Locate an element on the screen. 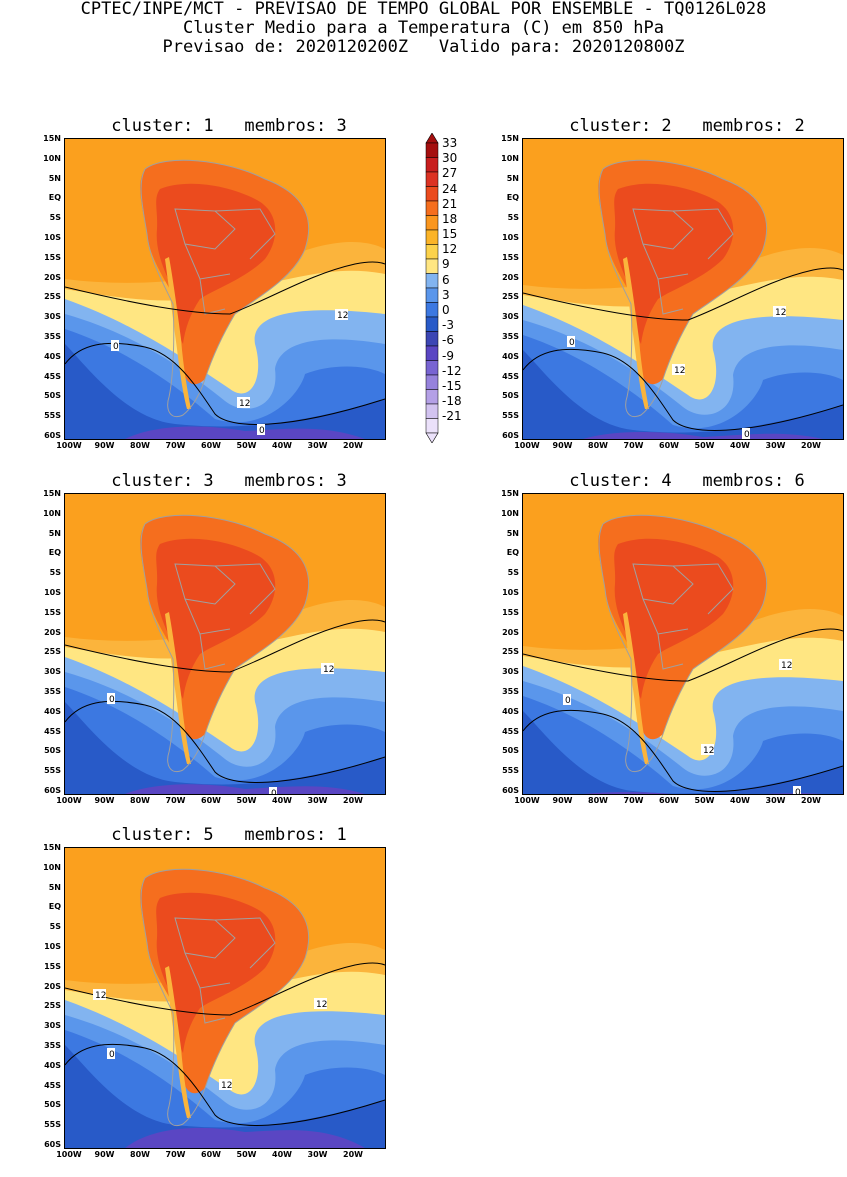  colorbar-level-label: 0 is located at coordinates (446, 310).